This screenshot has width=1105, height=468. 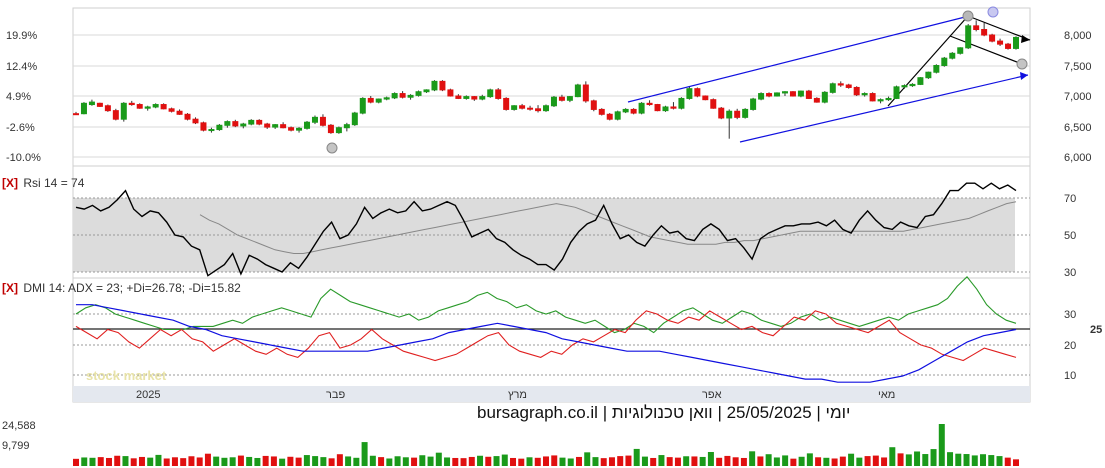 What do you see at coordinates (884, 108) in the screenshot?
I see `trend-channel-lower` at bounding box center [884, 108].